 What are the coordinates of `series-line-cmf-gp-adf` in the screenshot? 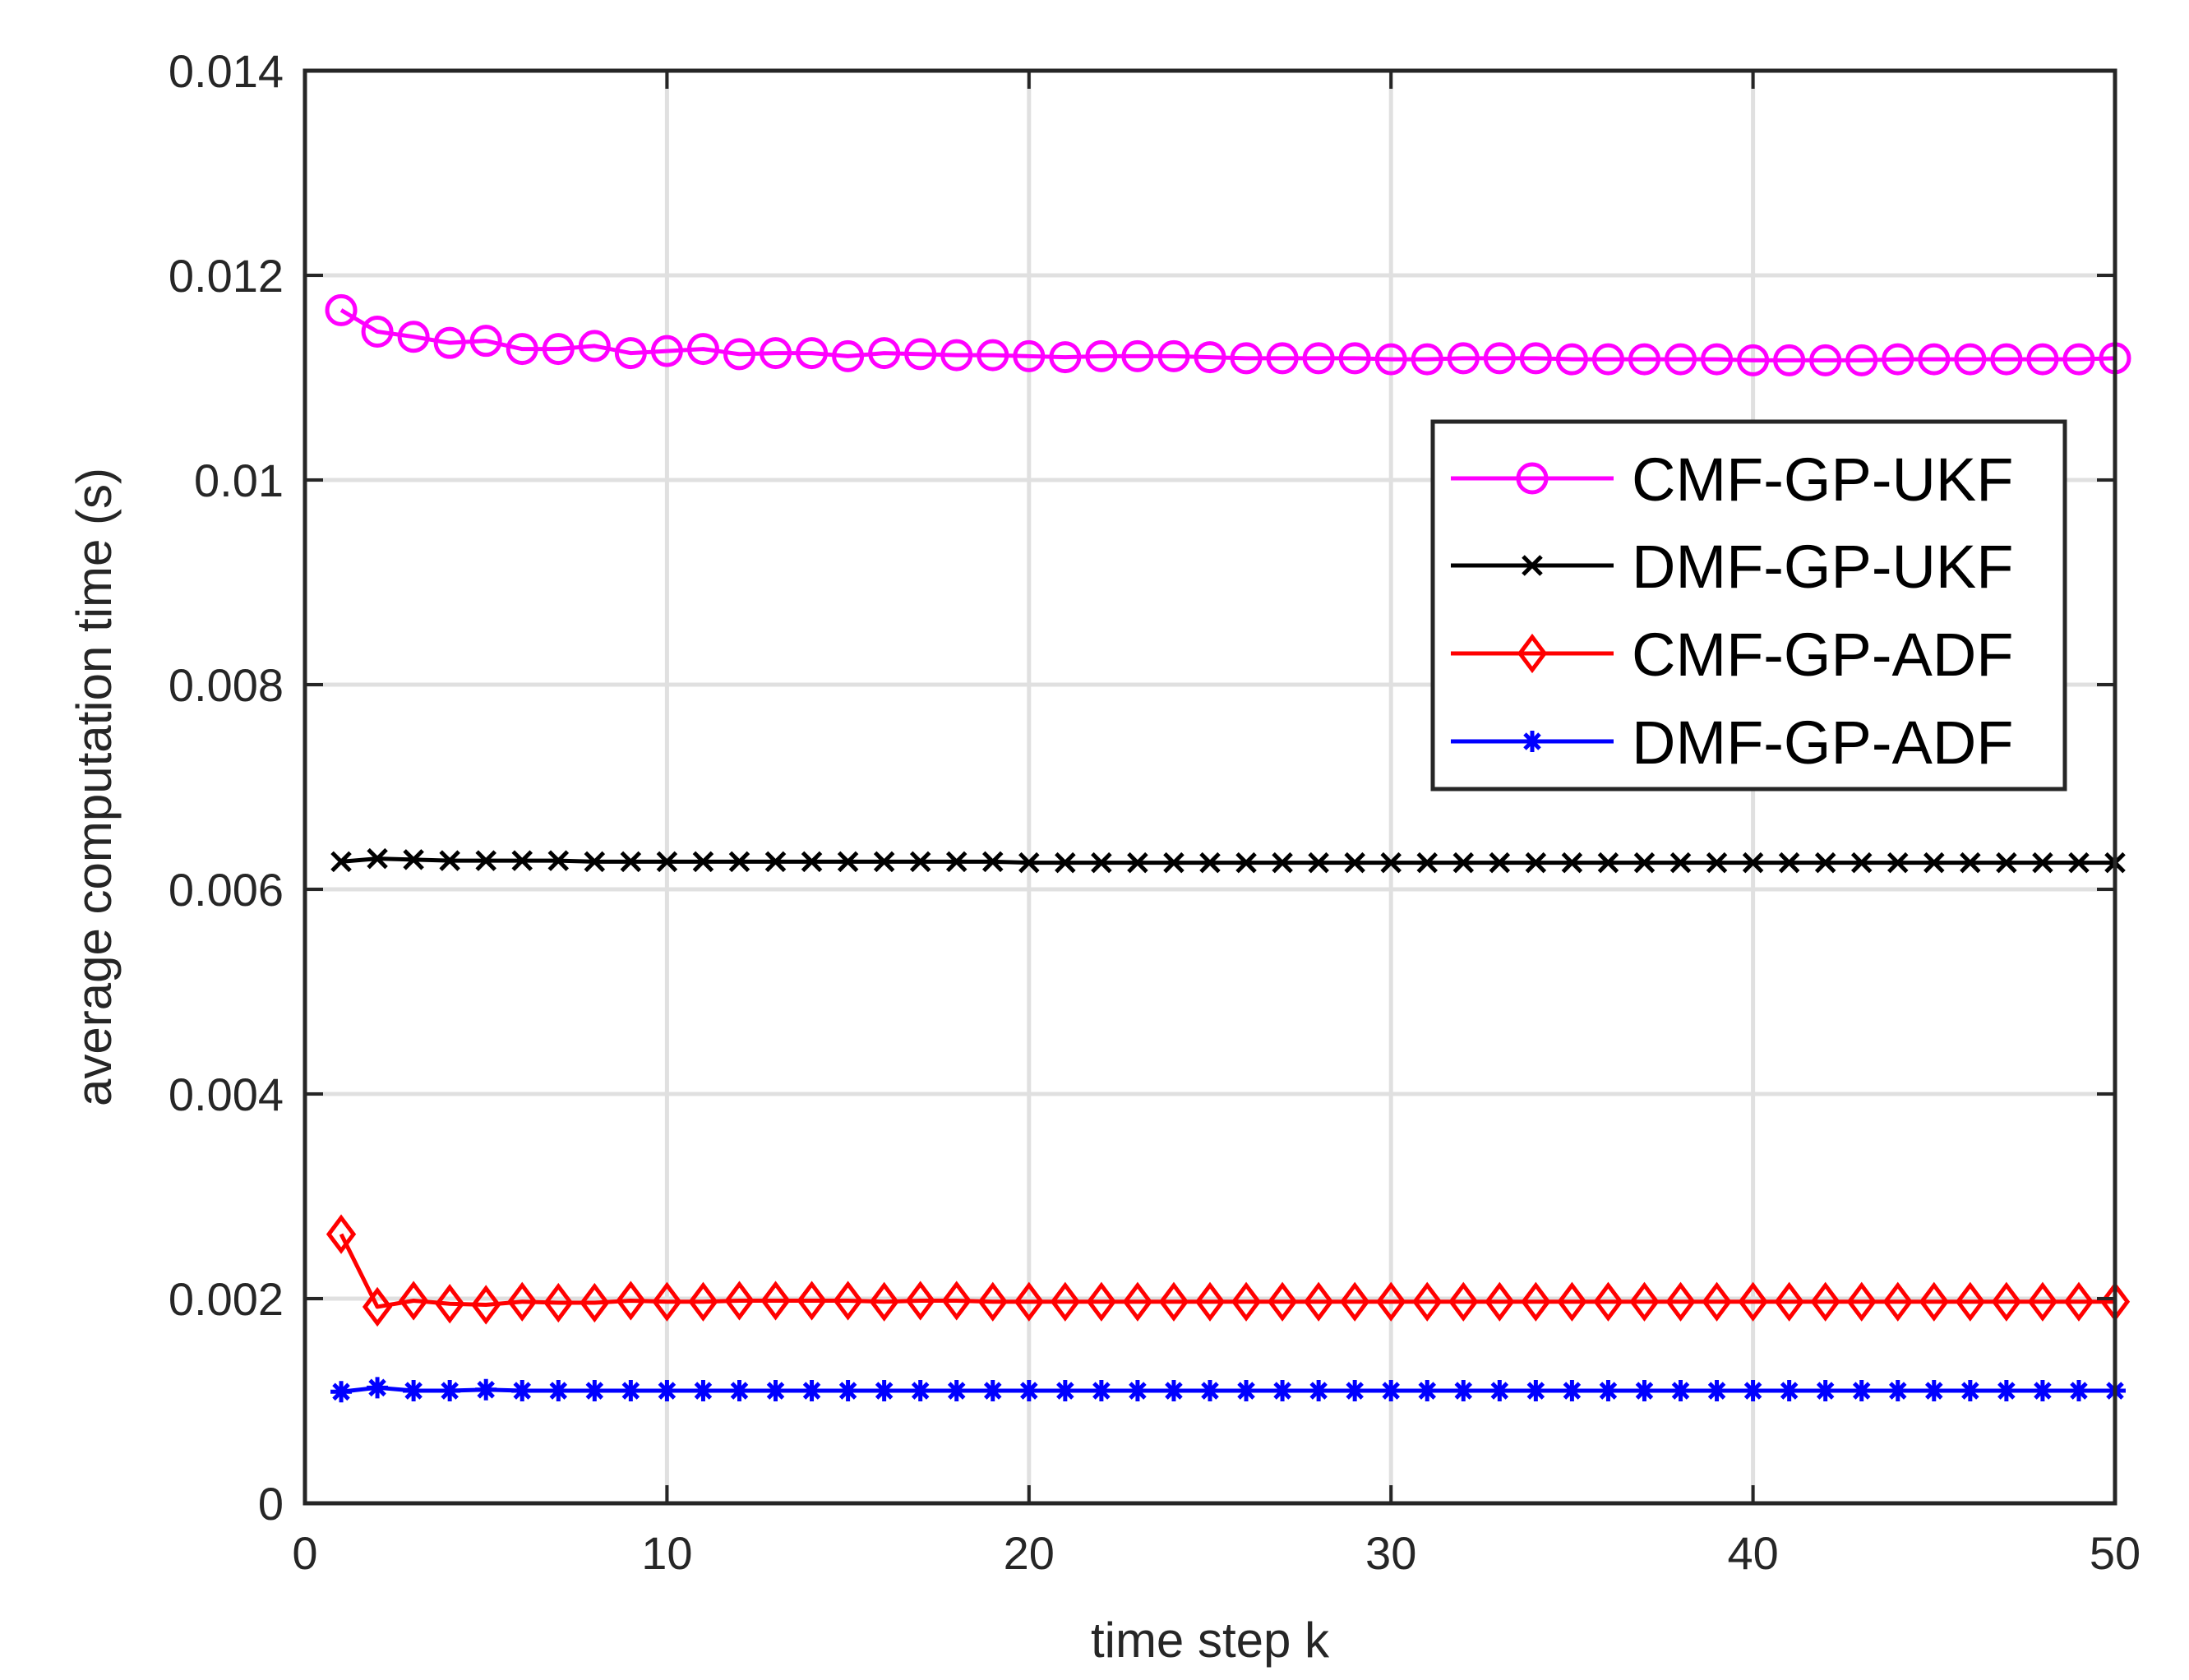 It's located at (1227, 1271).